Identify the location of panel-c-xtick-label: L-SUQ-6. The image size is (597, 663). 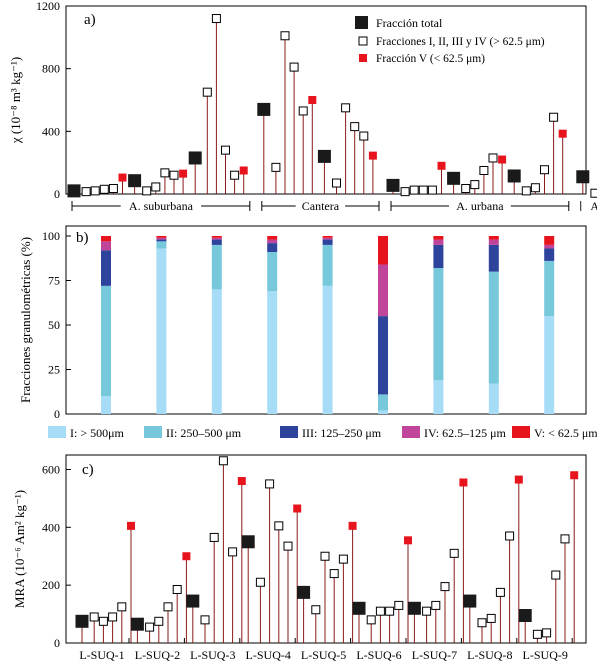
(378, 655).